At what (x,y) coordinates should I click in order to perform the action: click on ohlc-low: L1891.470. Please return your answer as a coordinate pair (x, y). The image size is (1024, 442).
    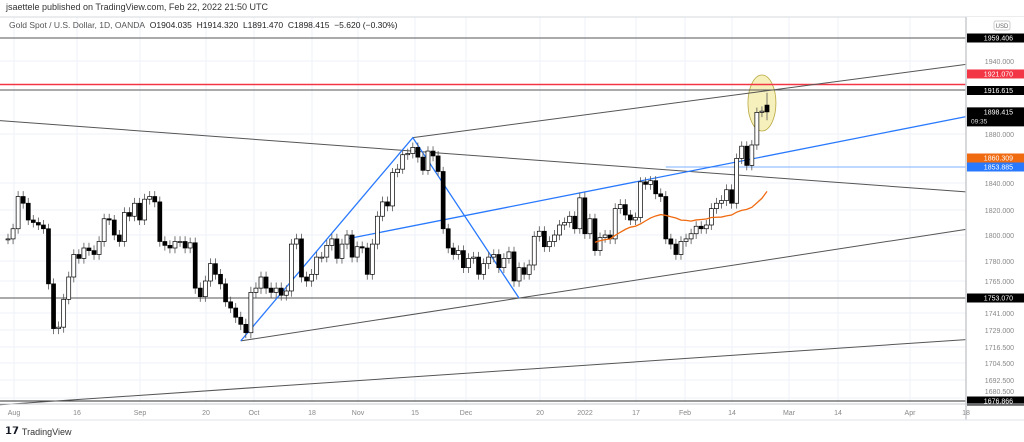
    Looking at the image, I should click on (263, 25).